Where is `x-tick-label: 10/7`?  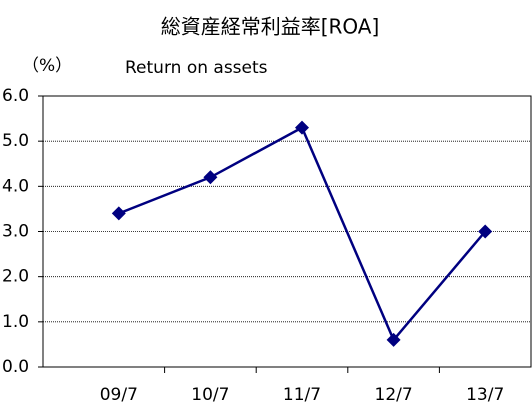 x-tick-label: 10/7 is located at coordinates (210, 395).